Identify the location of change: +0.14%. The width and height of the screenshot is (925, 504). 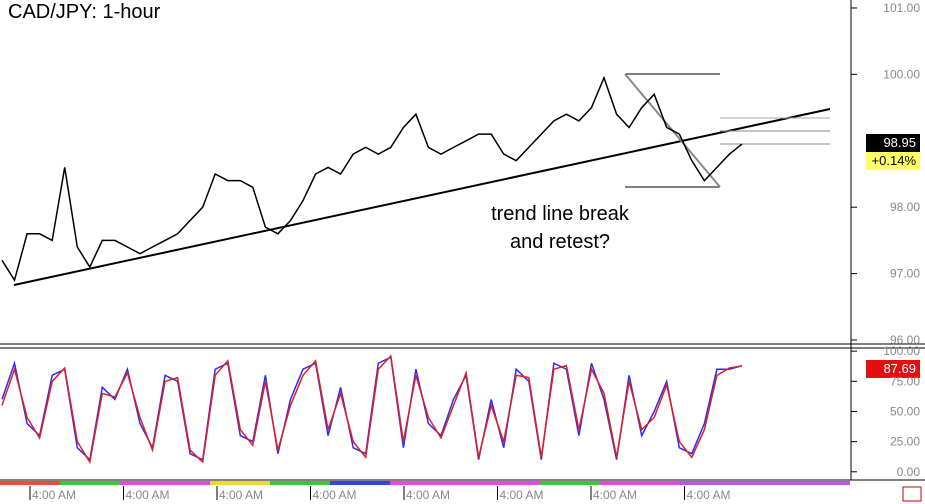
(894, 160).